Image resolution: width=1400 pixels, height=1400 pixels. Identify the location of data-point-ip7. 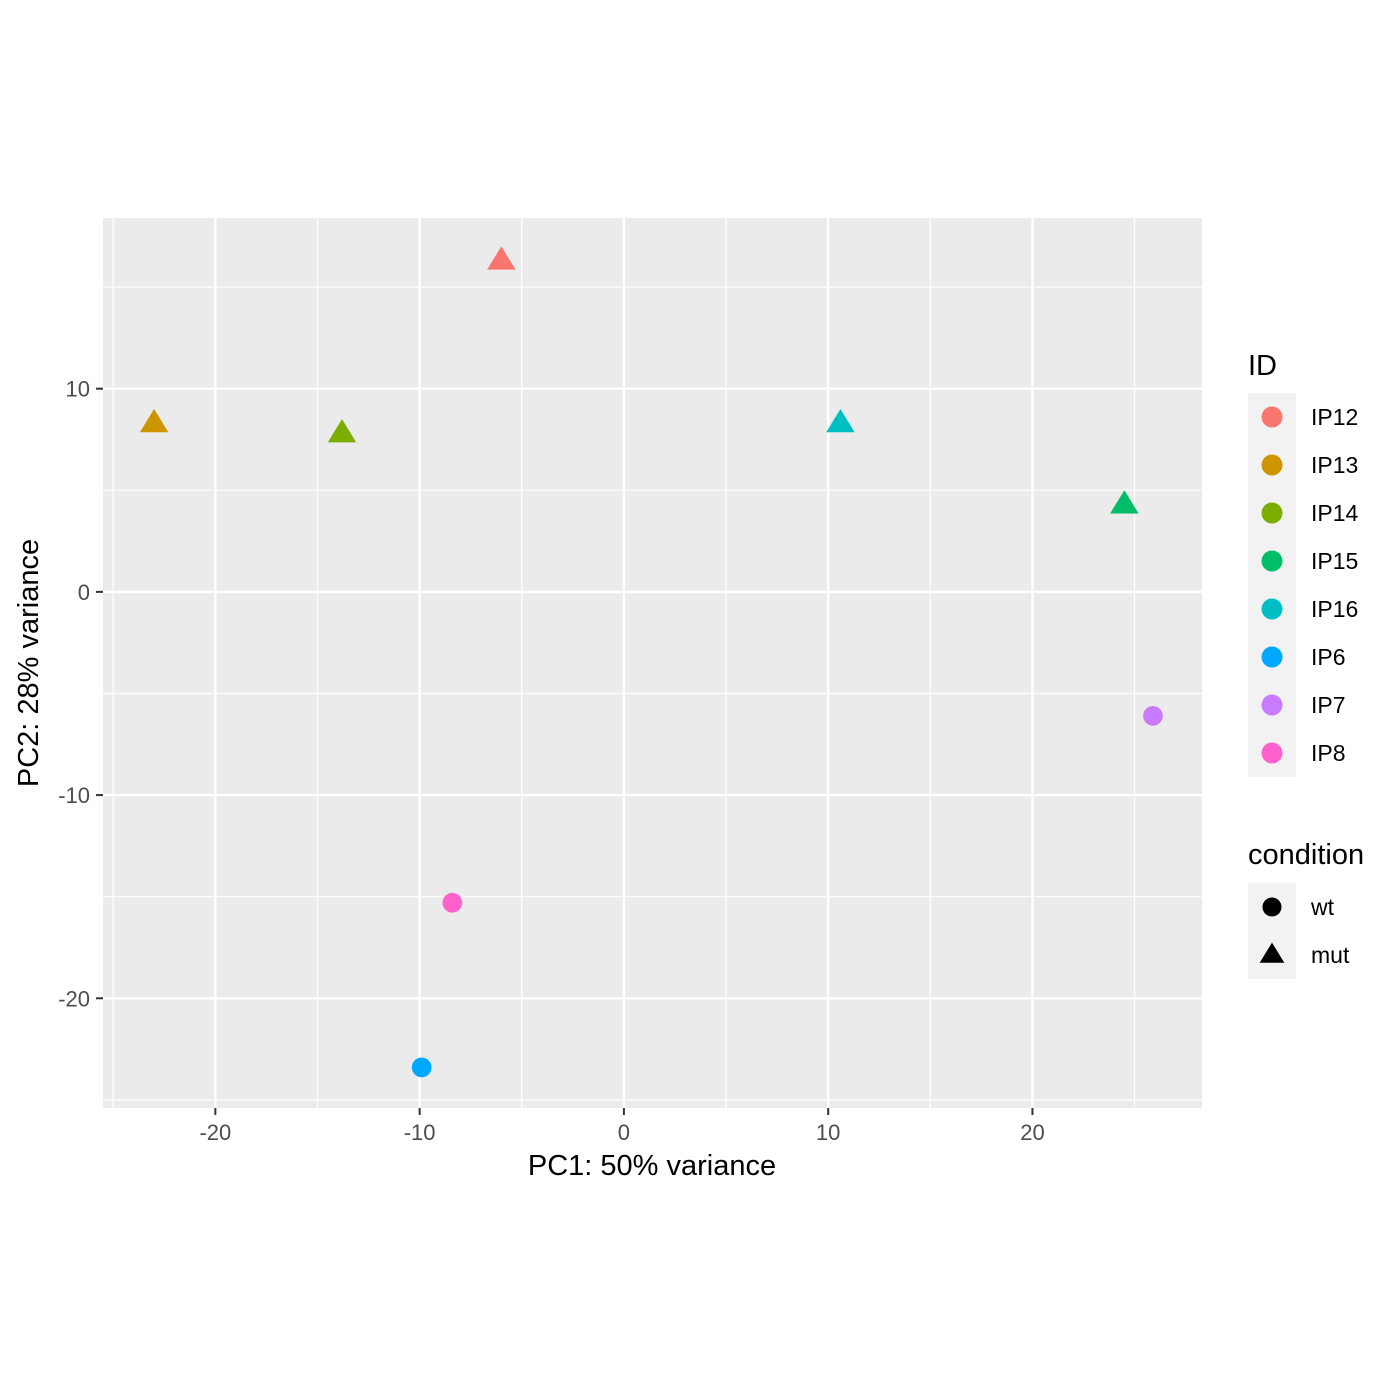
(1153, 715).